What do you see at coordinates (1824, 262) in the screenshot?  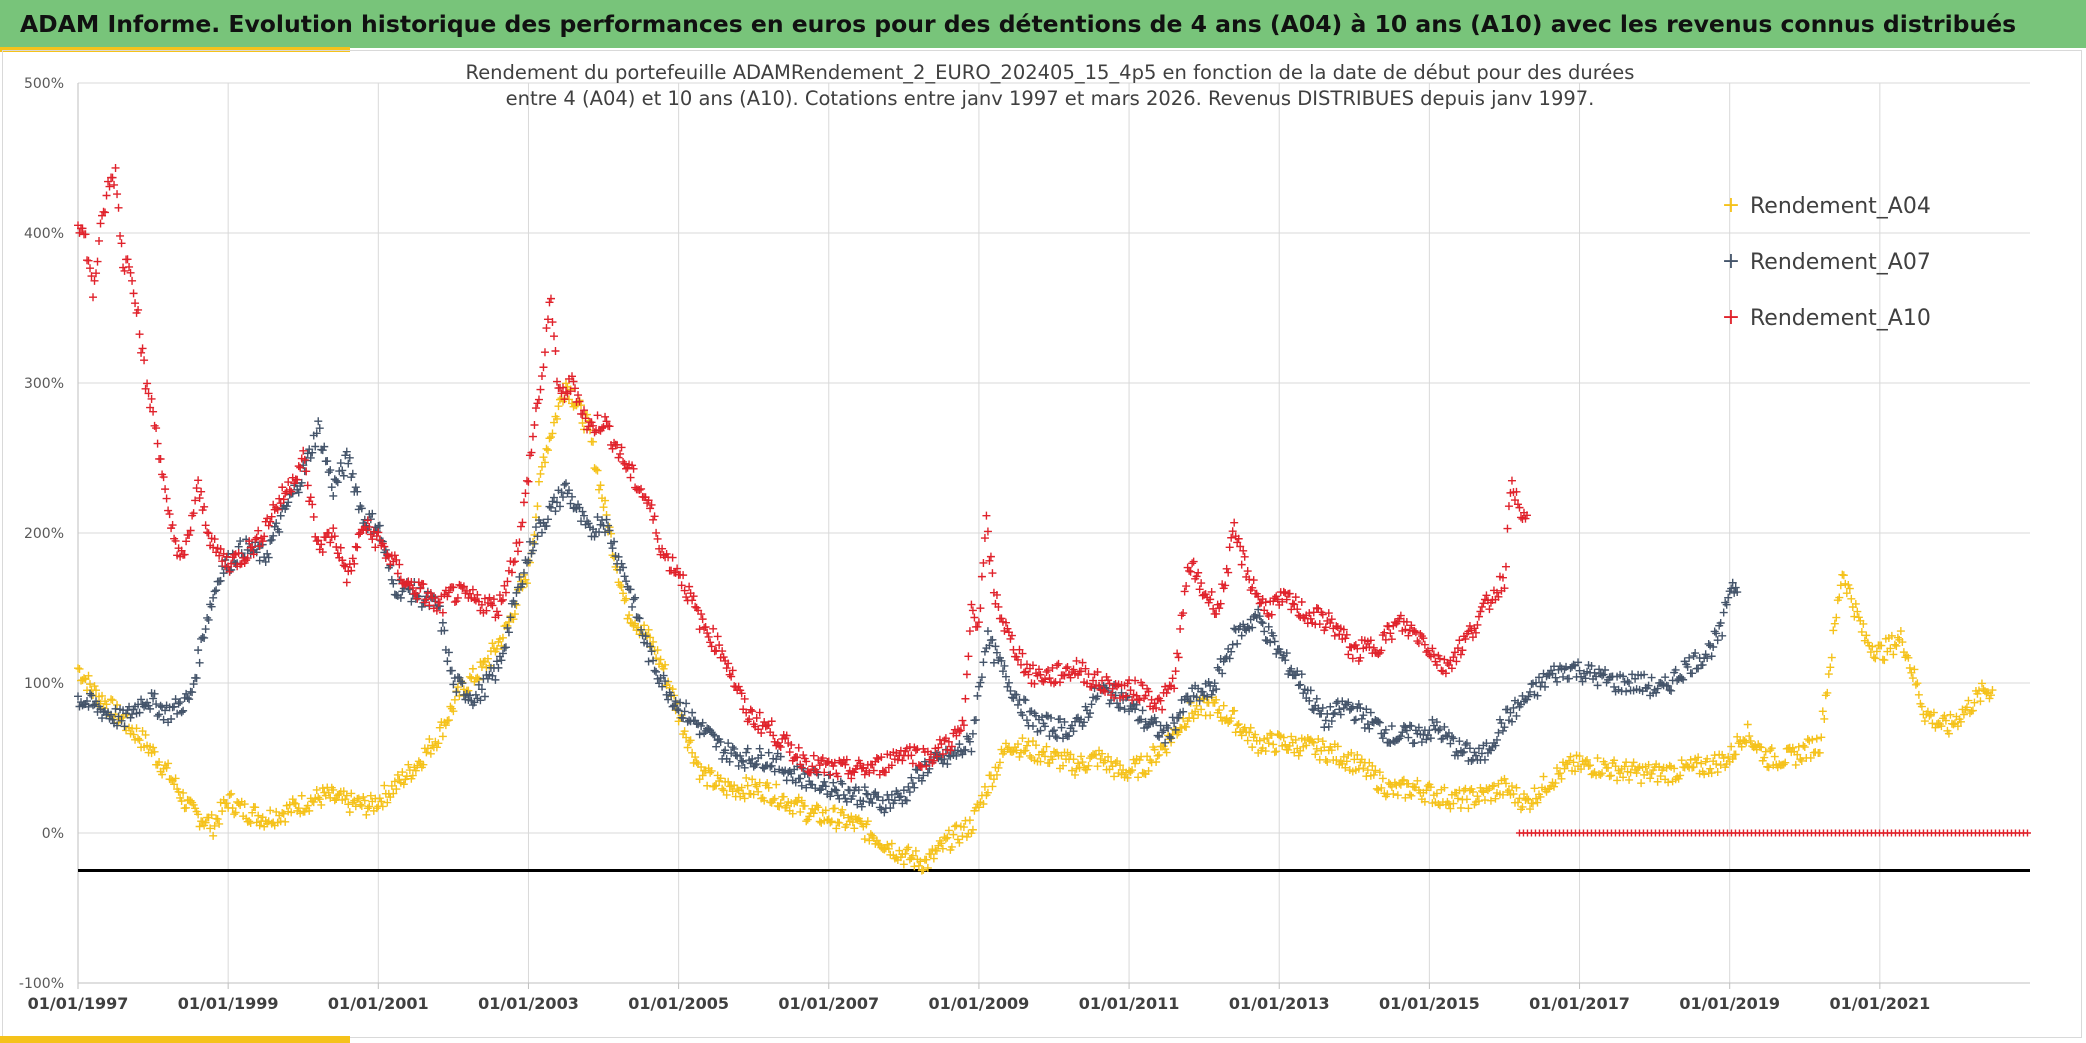 I see `legend-item-a07: + Rendement_A07` at bounding box center [1824, 262].